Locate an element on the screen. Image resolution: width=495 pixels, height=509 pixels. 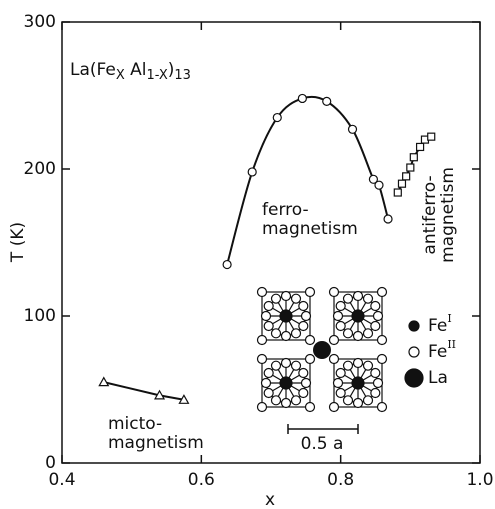
title-part: X is located at coordinates (120, 75).